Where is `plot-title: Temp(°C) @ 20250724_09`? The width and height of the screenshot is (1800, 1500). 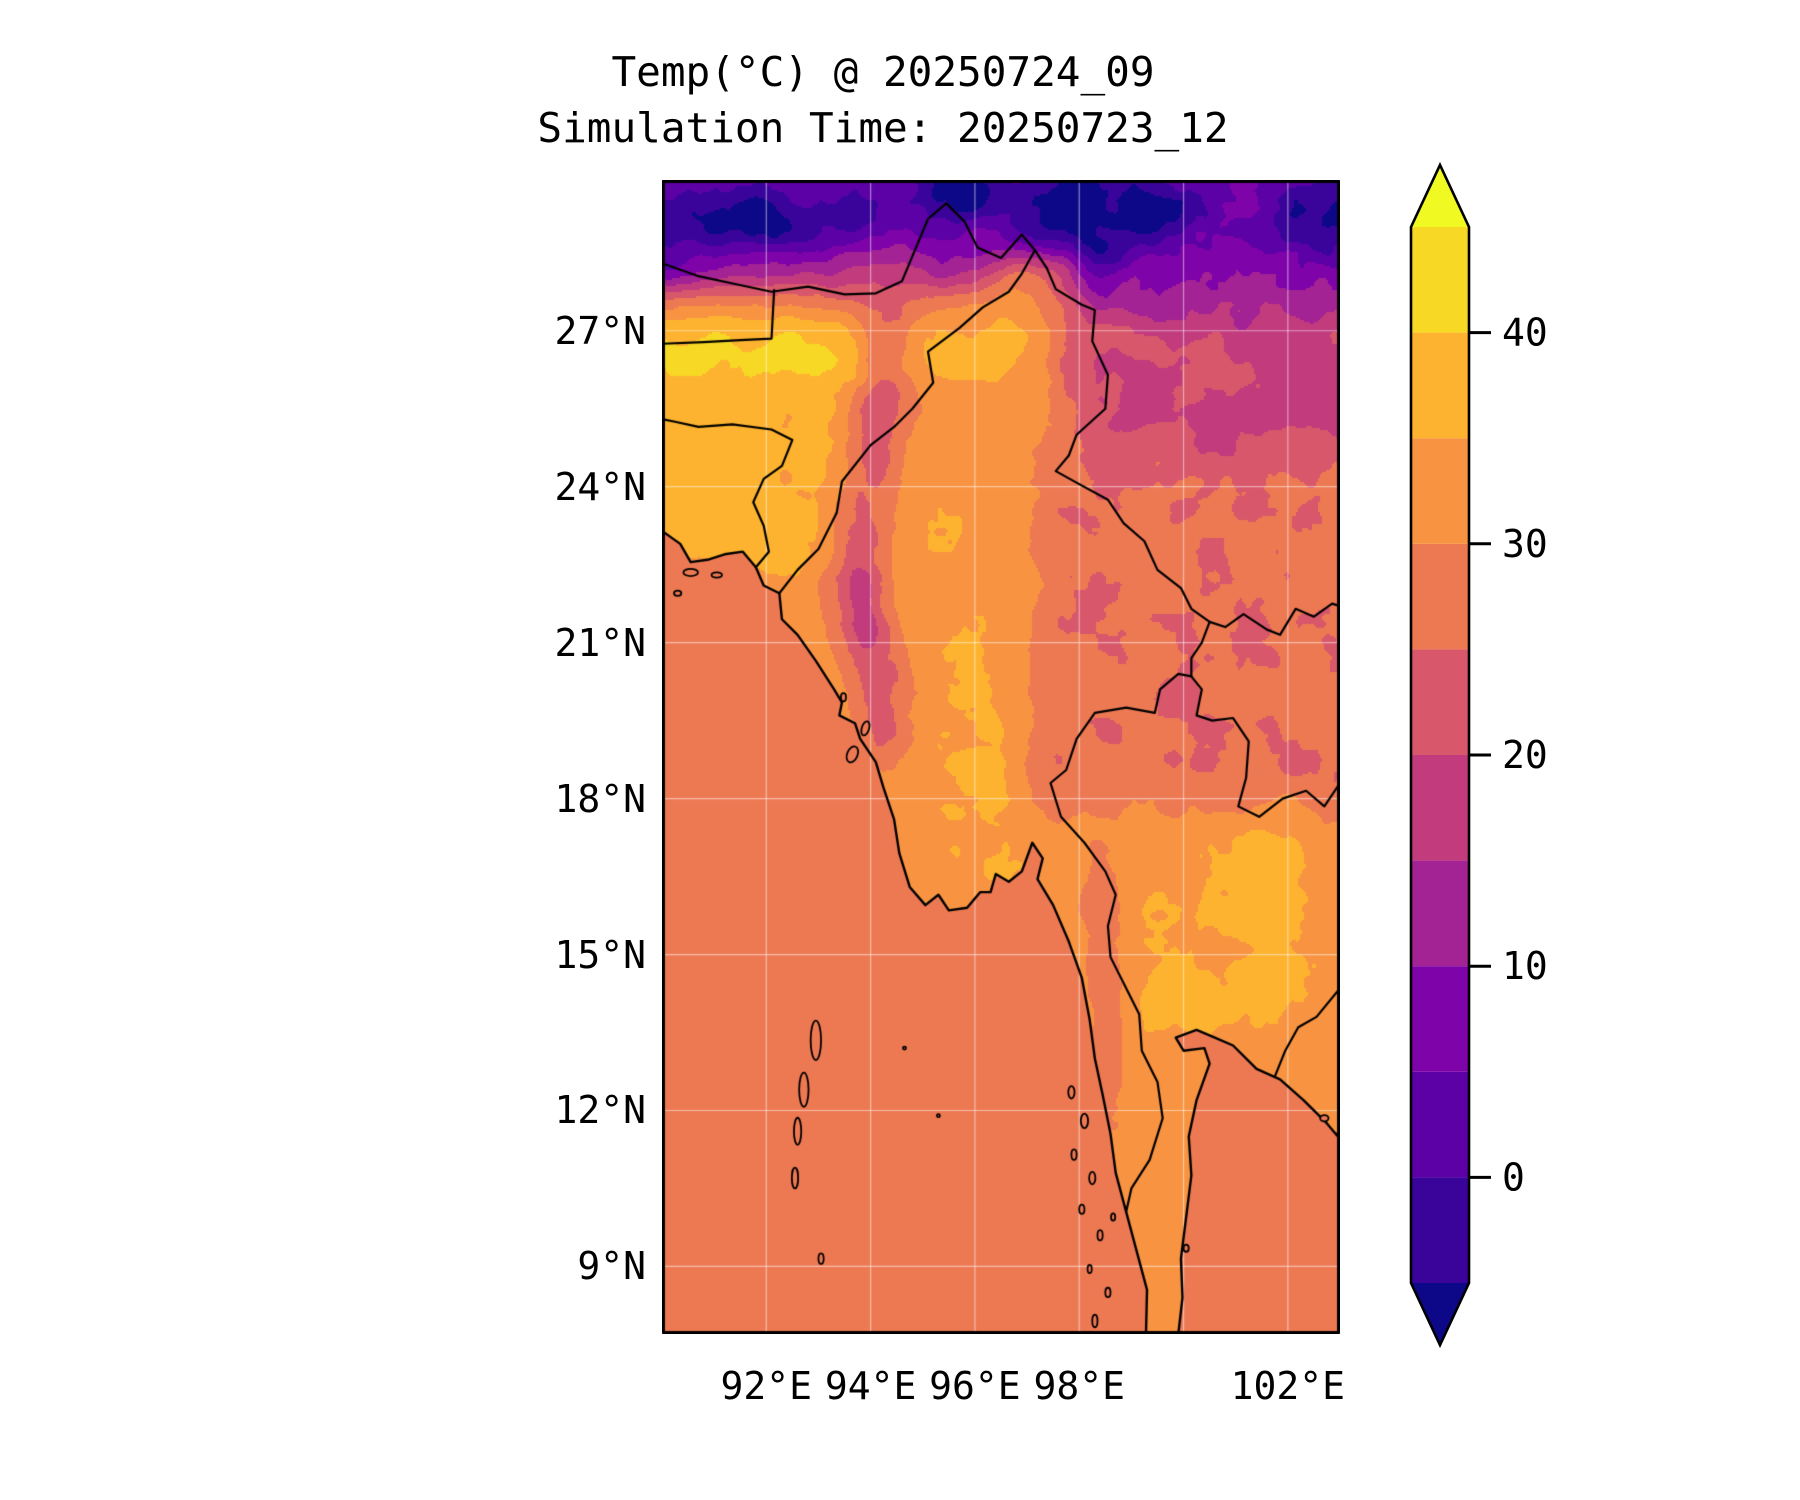
plot-title: Temp(°C) @ 20250724_09 is located at coordinates (883, 72).